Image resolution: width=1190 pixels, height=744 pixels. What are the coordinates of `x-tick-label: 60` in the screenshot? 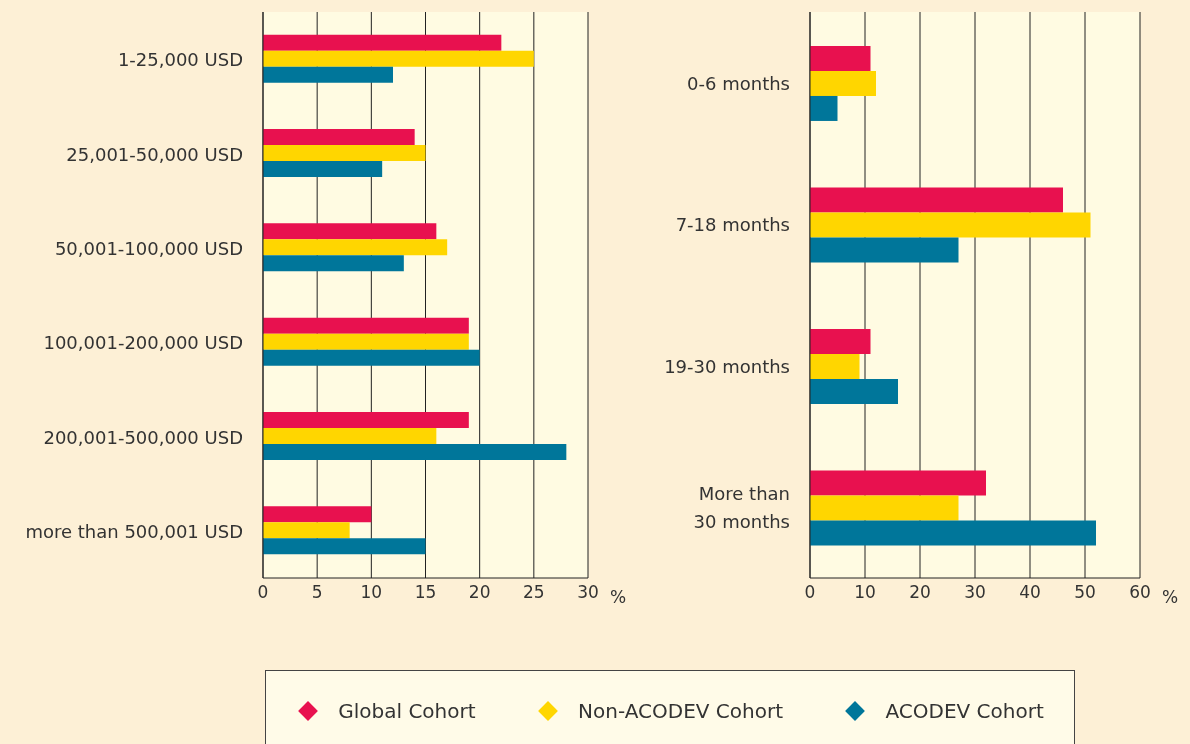 It's located at (1140, 592).